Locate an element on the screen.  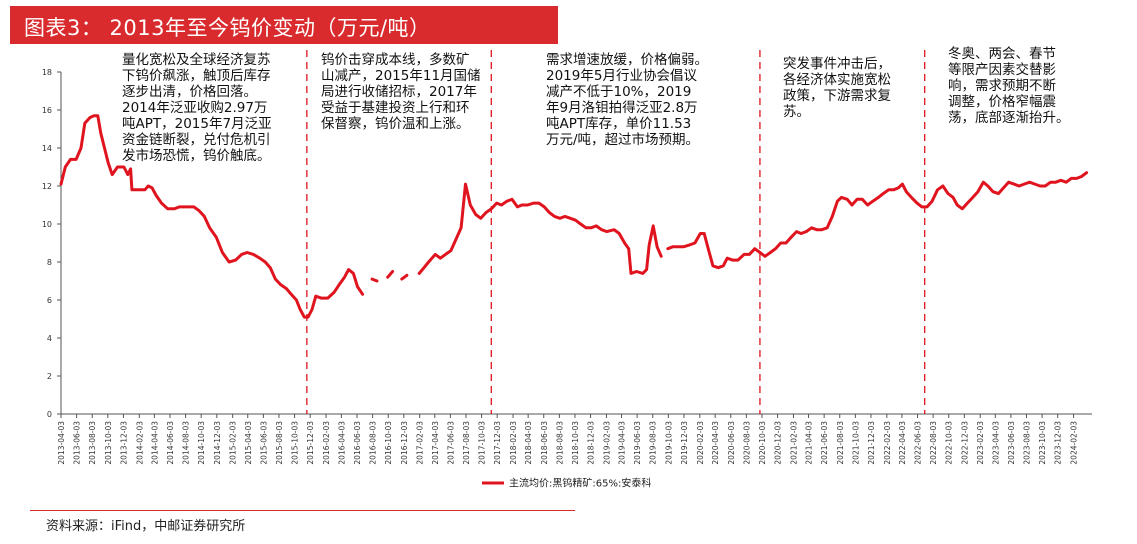
x-tick-label: 2014-02-03 is located at coordinates (139, 443).